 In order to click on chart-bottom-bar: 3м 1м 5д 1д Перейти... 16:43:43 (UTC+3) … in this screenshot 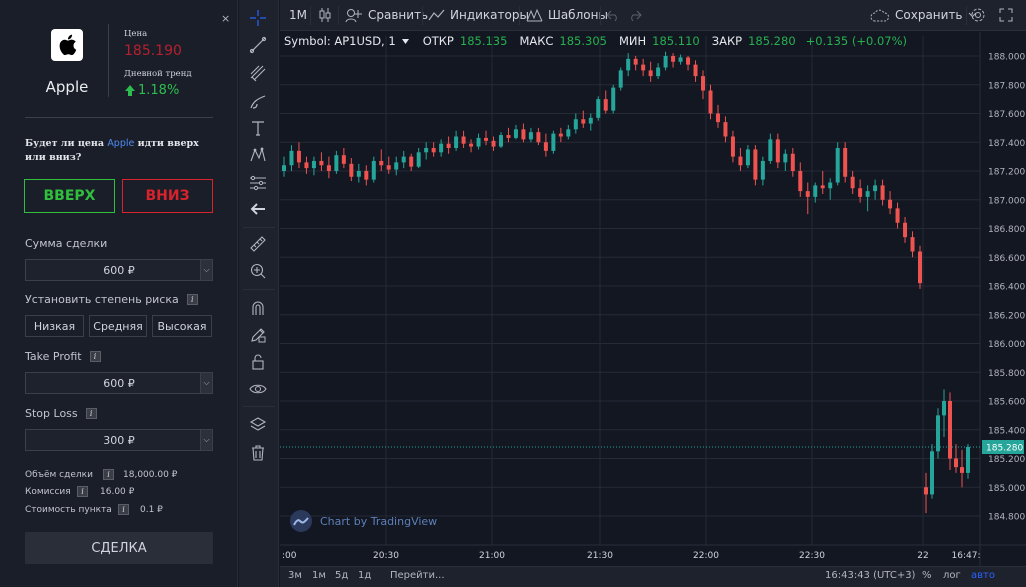, I will do `click(653, 576)`.